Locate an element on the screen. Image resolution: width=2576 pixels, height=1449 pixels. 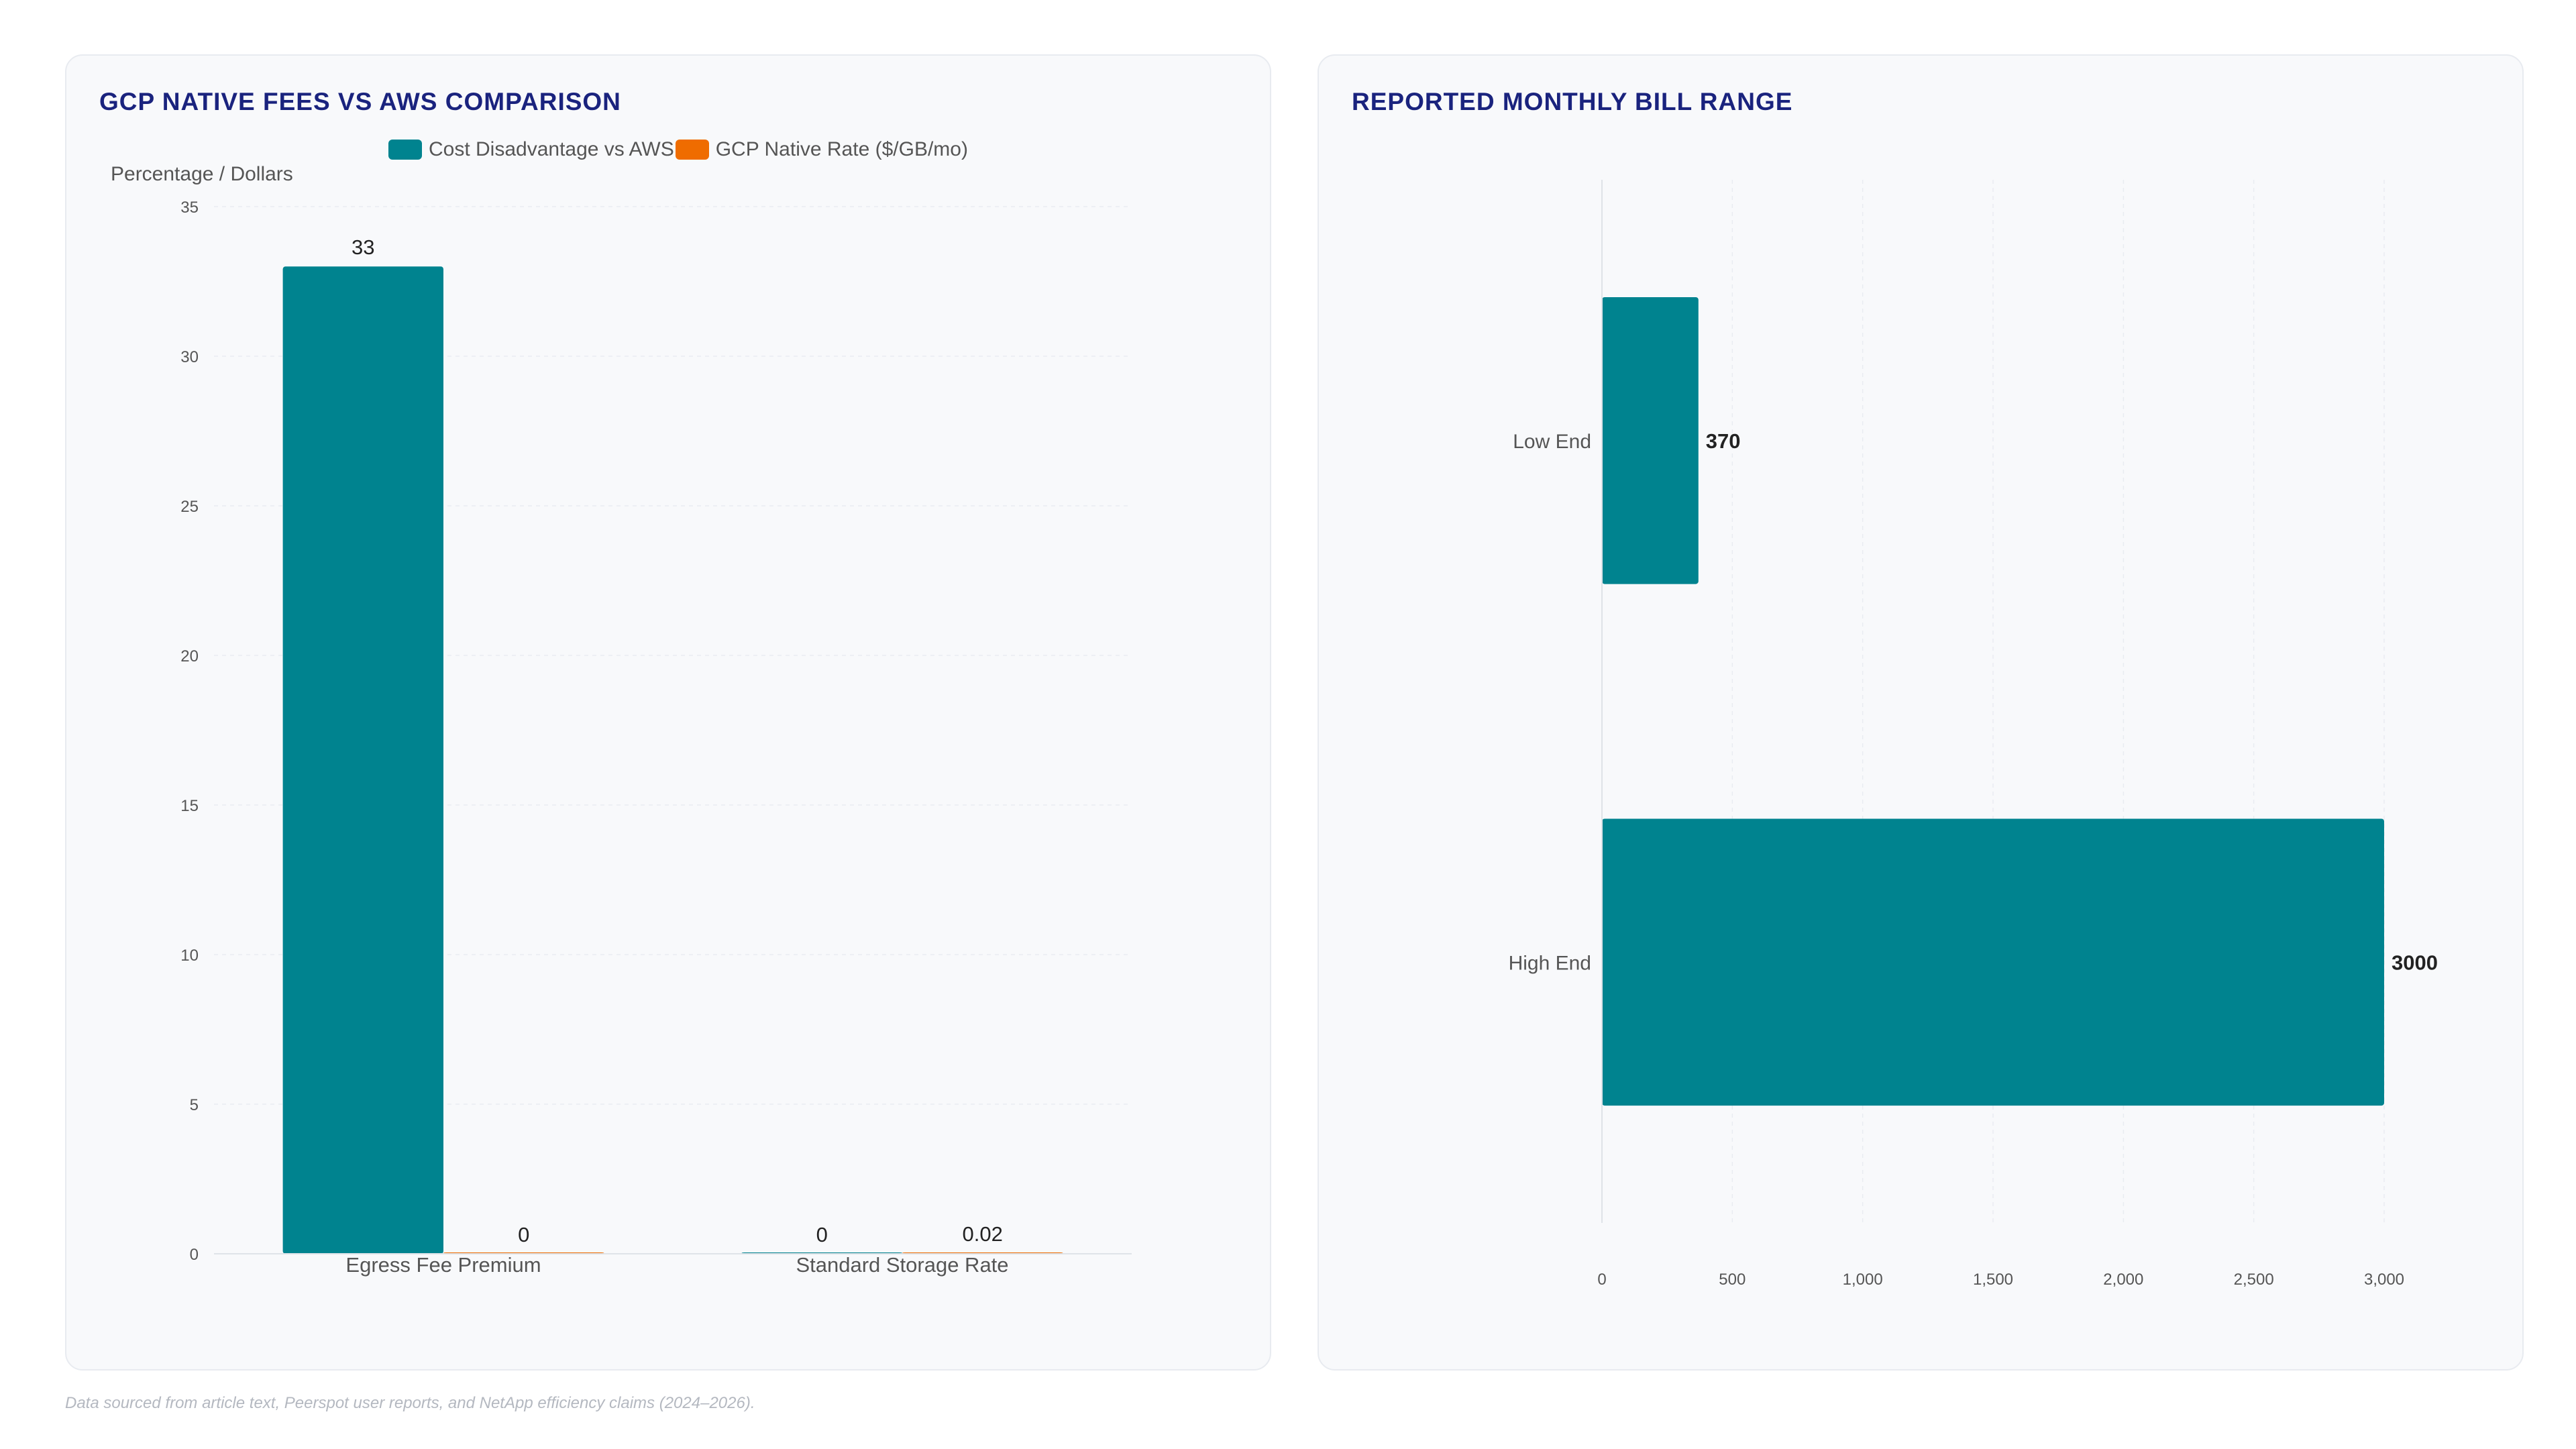
y-tick-label: 25 is located at coordinates (189, 507).